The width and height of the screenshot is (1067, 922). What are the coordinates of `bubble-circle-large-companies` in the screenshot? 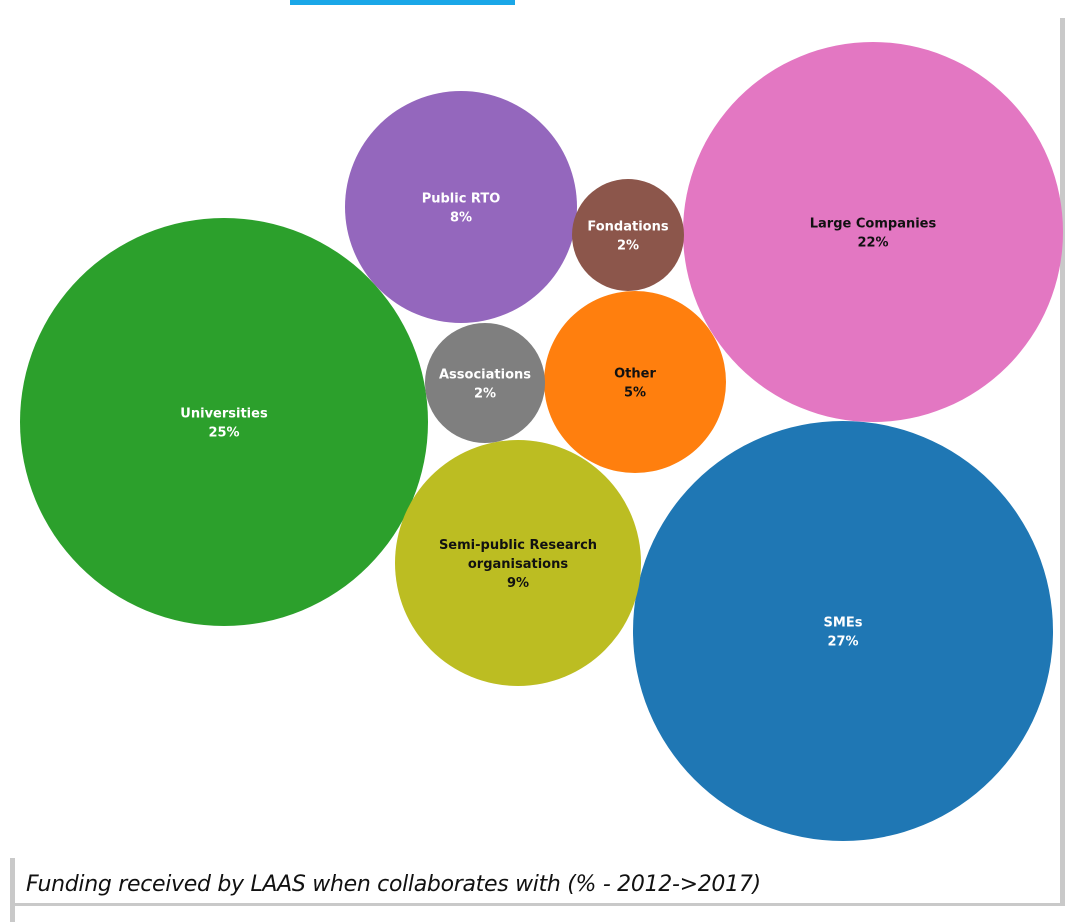 It's located at (873, 232).